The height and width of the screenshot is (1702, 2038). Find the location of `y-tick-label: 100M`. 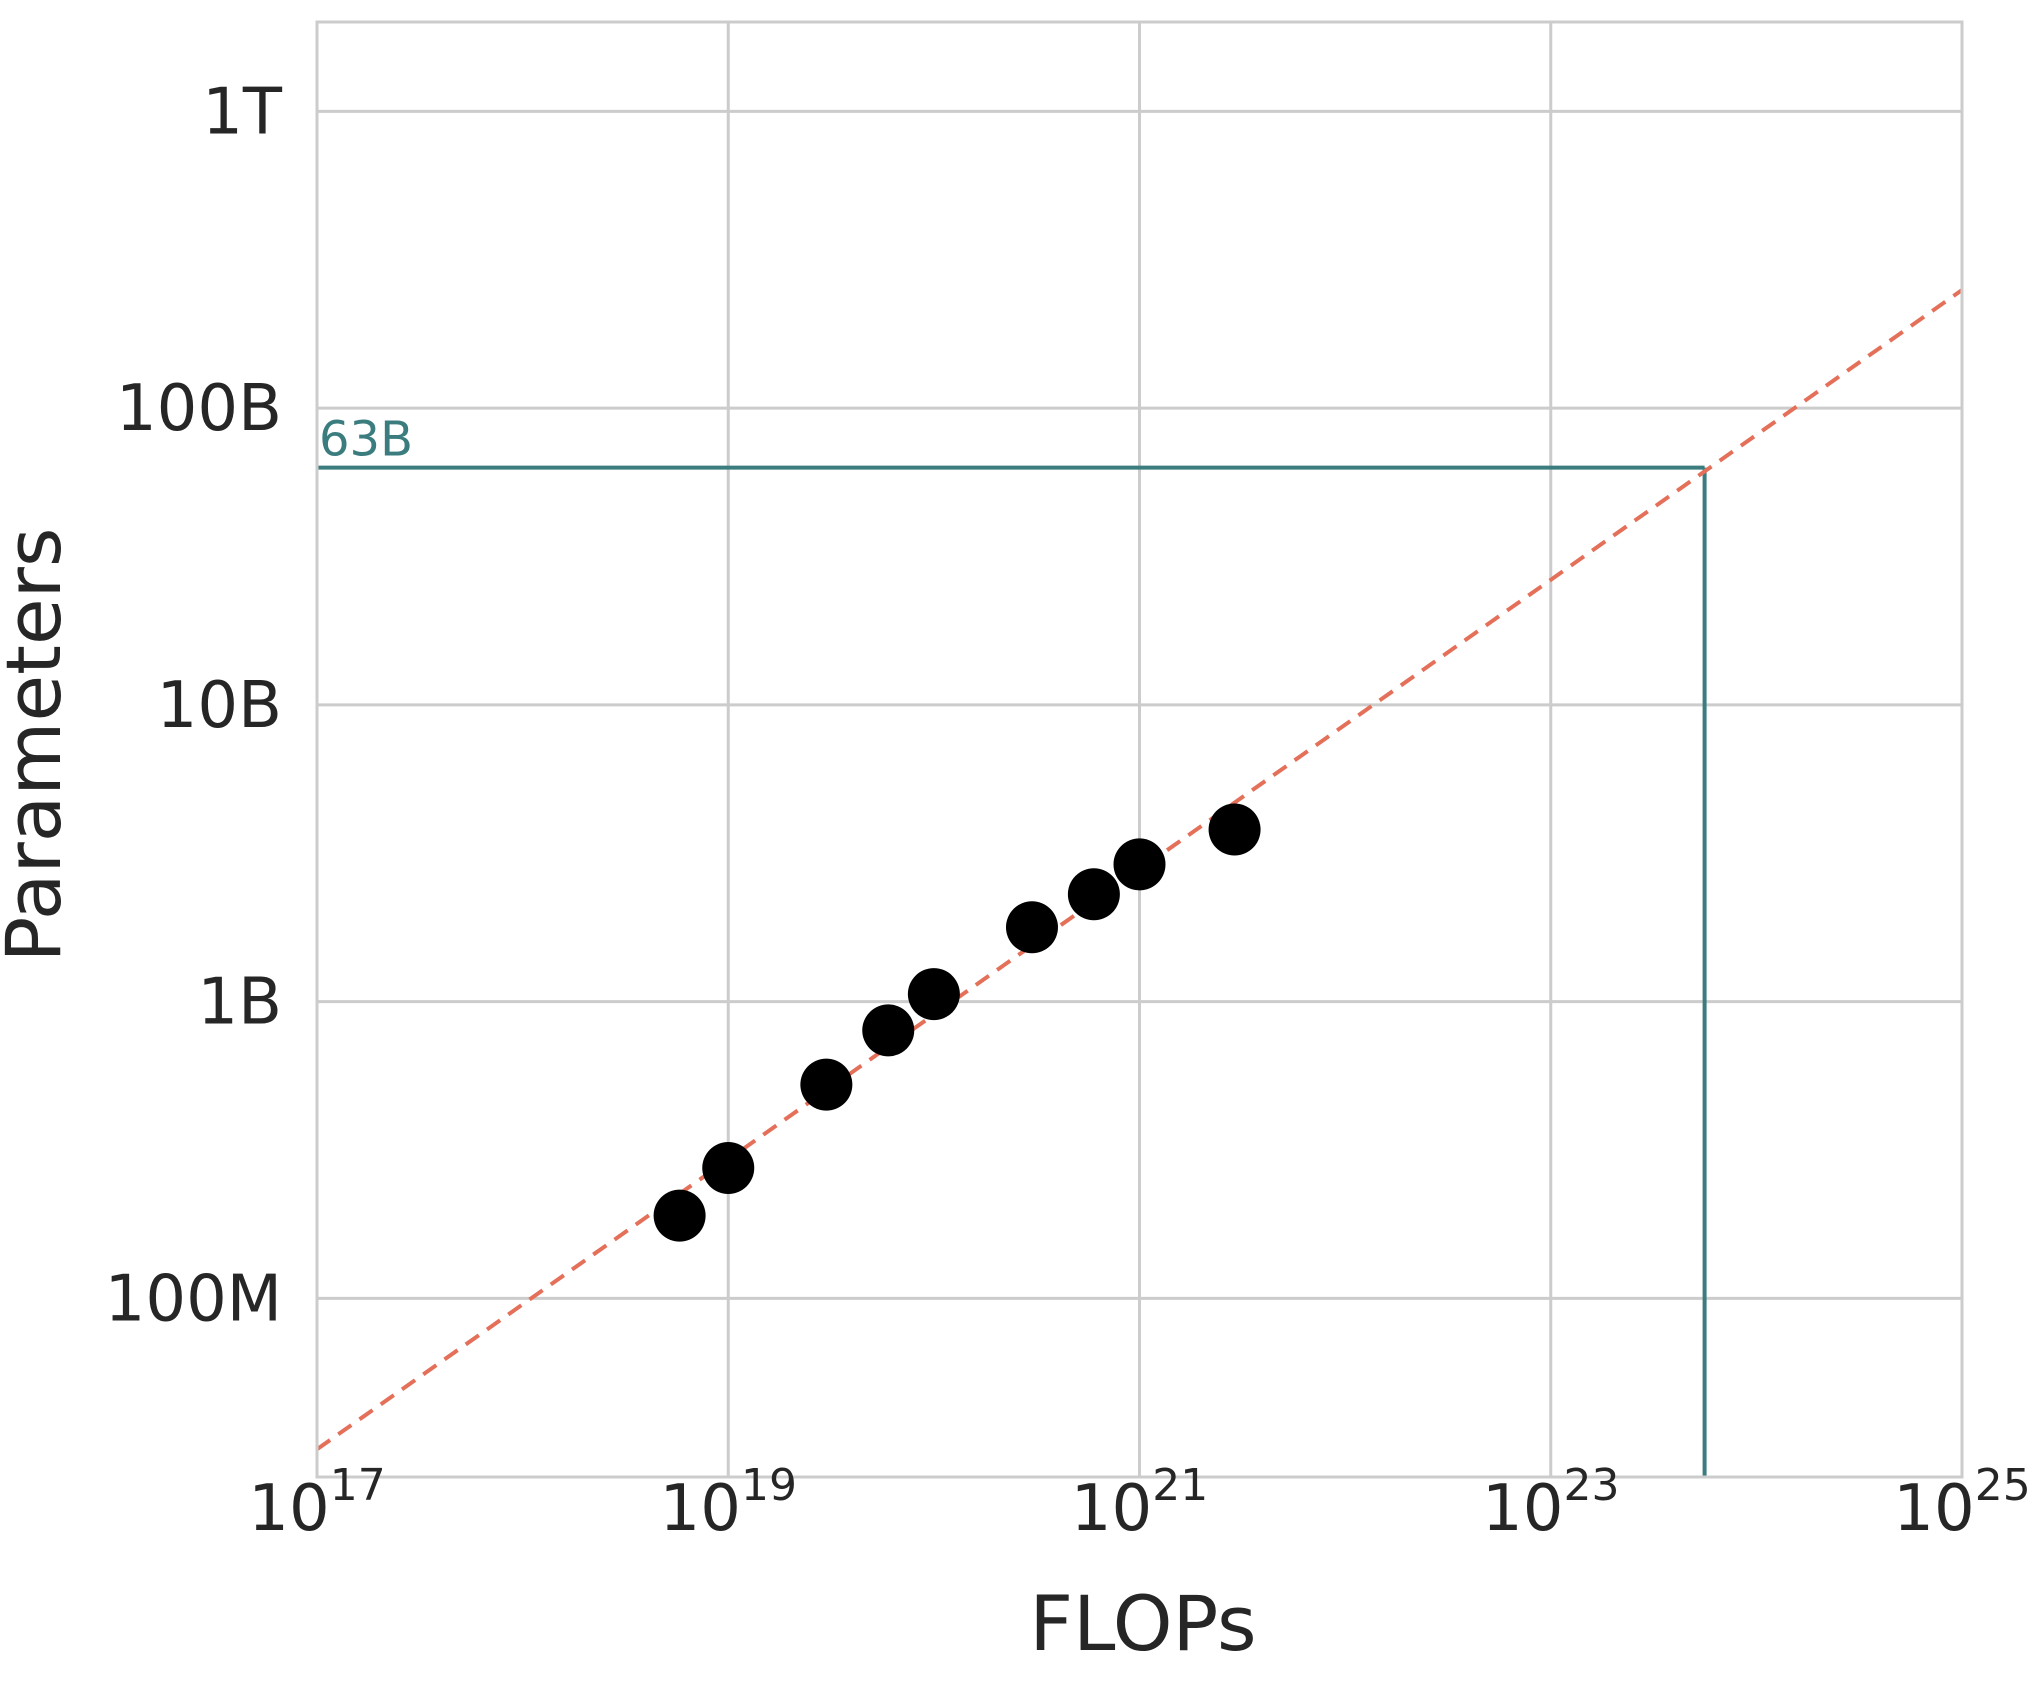

y-tick-label: 100M is located at coordinates (193, 1299).